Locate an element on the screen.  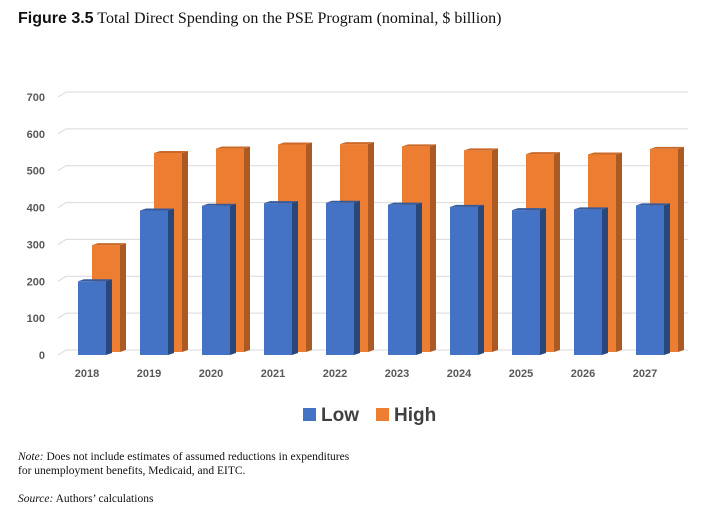
bar-low-2018 is located at coordinates (95, 317).